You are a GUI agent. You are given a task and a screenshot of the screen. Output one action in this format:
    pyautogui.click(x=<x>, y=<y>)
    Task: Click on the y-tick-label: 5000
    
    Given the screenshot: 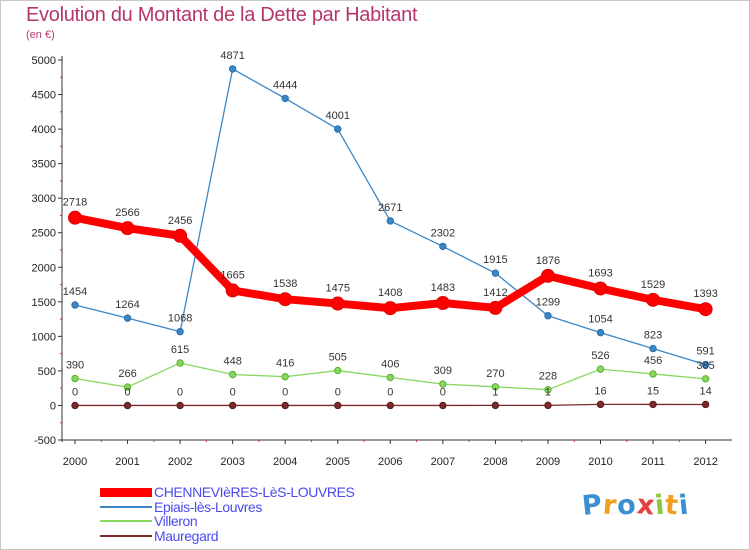 What is the action you would take?
    pyautogui.click(x=44, y=61)
    